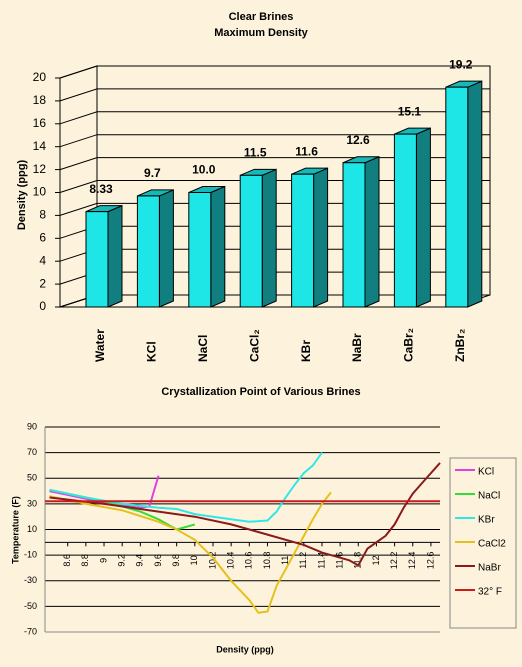  Describe the element at coordinates (15, 530) in the screenshot. I see `line-y-label: Temperature (F)` at that location.